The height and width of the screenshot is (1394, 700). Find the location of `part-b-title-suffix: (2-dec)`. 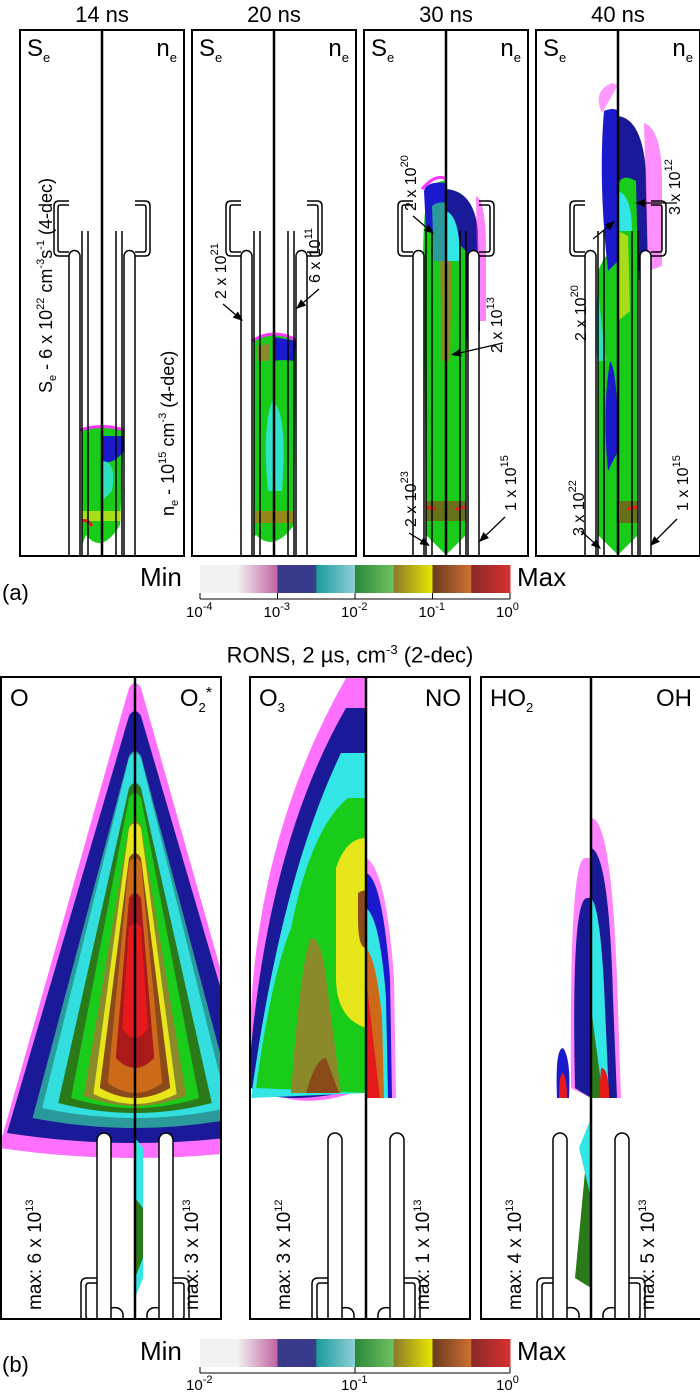

part-b-title-suffix: (2-dec) is located at coordinates (435, 655).